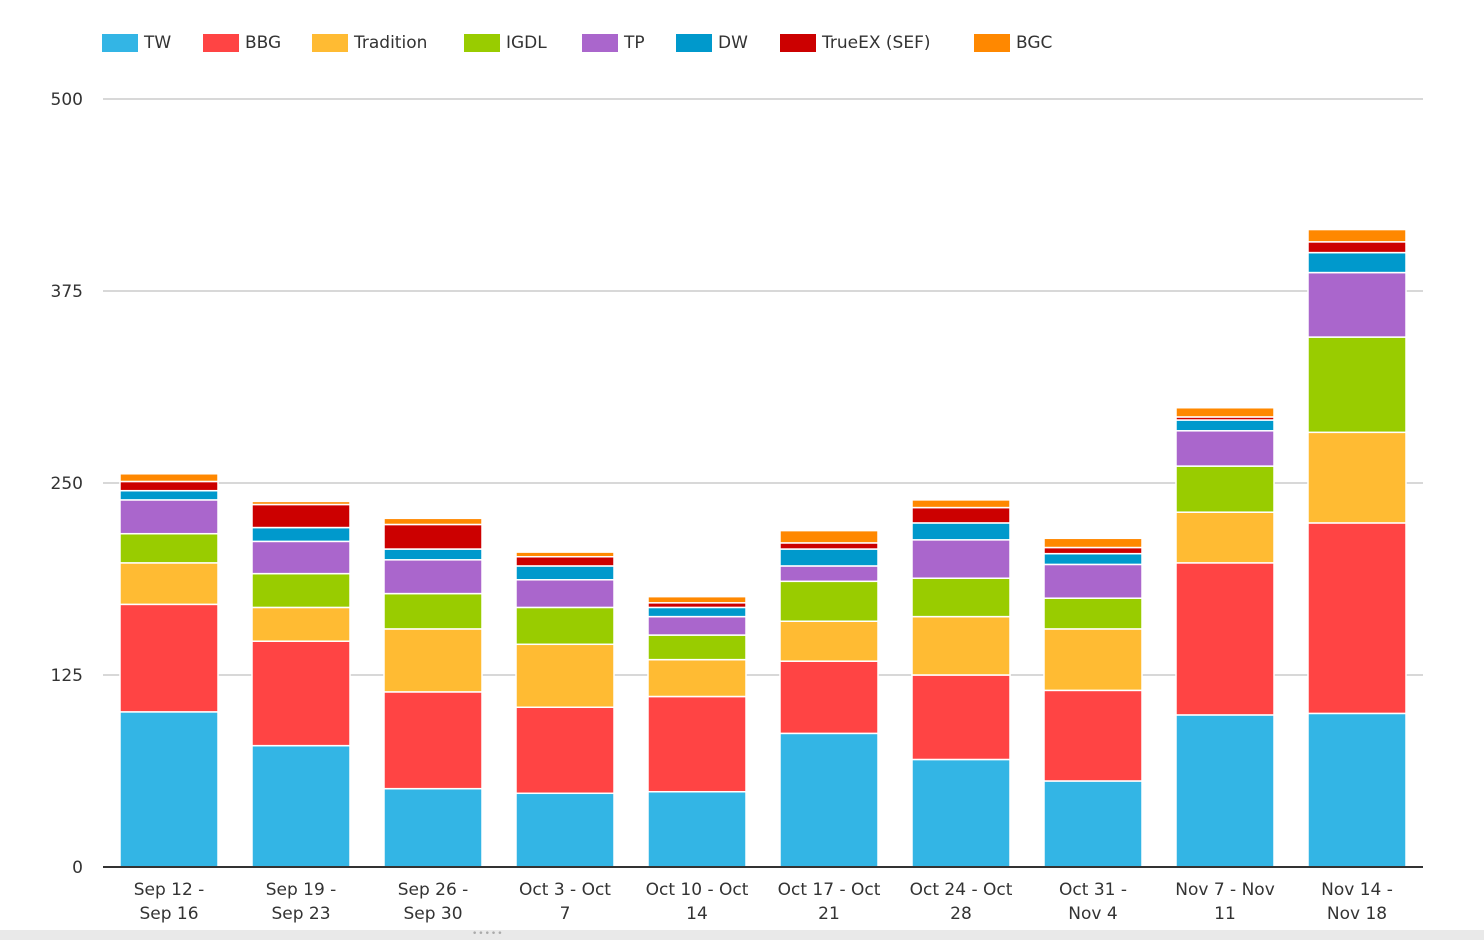 This screenshot has height=940, width=1484. I want to click on x-tick-label: Nov 14 -Nov 18, so click(1357, 902).